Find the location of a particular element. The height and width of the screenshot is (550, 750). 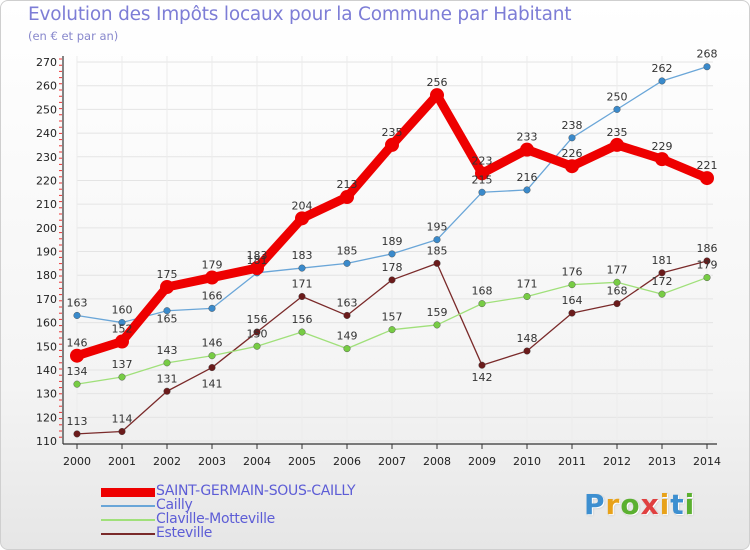

data-label: 166 is located at coordinates (212, 295).